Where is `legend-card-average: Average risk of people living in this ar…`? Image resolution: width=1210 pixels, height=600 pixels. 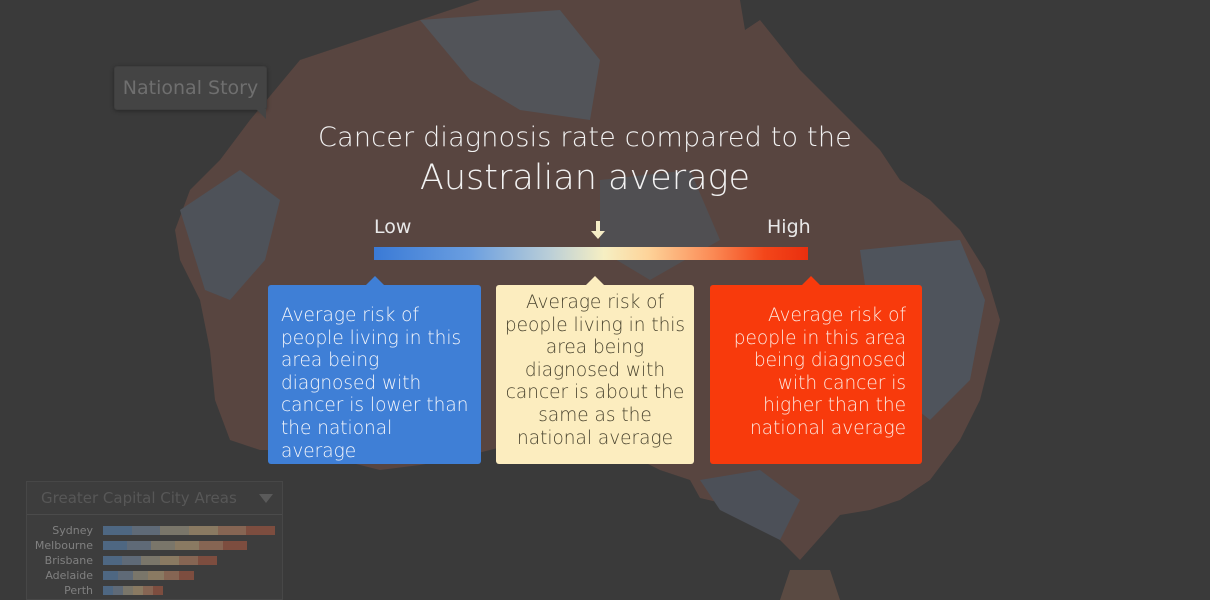
legend-card-average: Average risk of people living in this ar… is located at coordinates (595, 370).